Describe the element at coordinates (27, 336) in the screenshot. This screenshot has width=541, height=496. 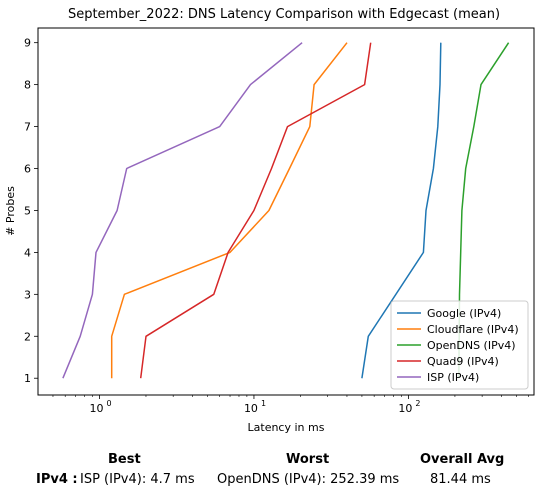
I see `y-tick-label: 2` at that location.